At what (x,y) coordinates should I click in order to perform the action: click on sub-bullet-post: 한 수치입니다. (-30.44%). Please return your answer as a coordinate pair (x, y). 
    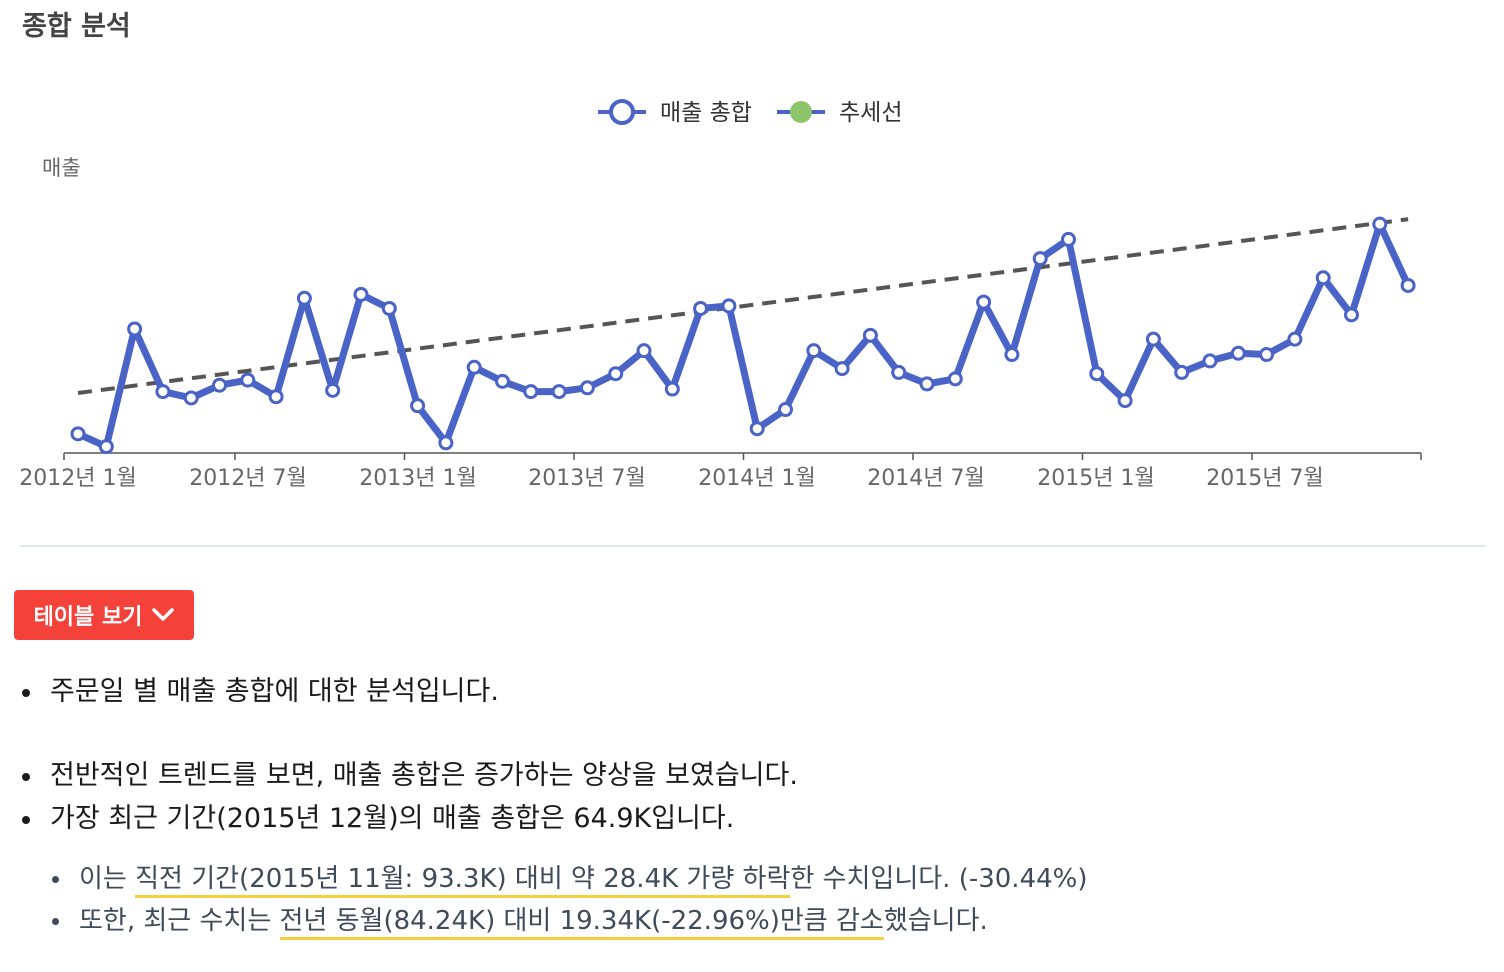
    Looking at the image, I should click on (939, 879).